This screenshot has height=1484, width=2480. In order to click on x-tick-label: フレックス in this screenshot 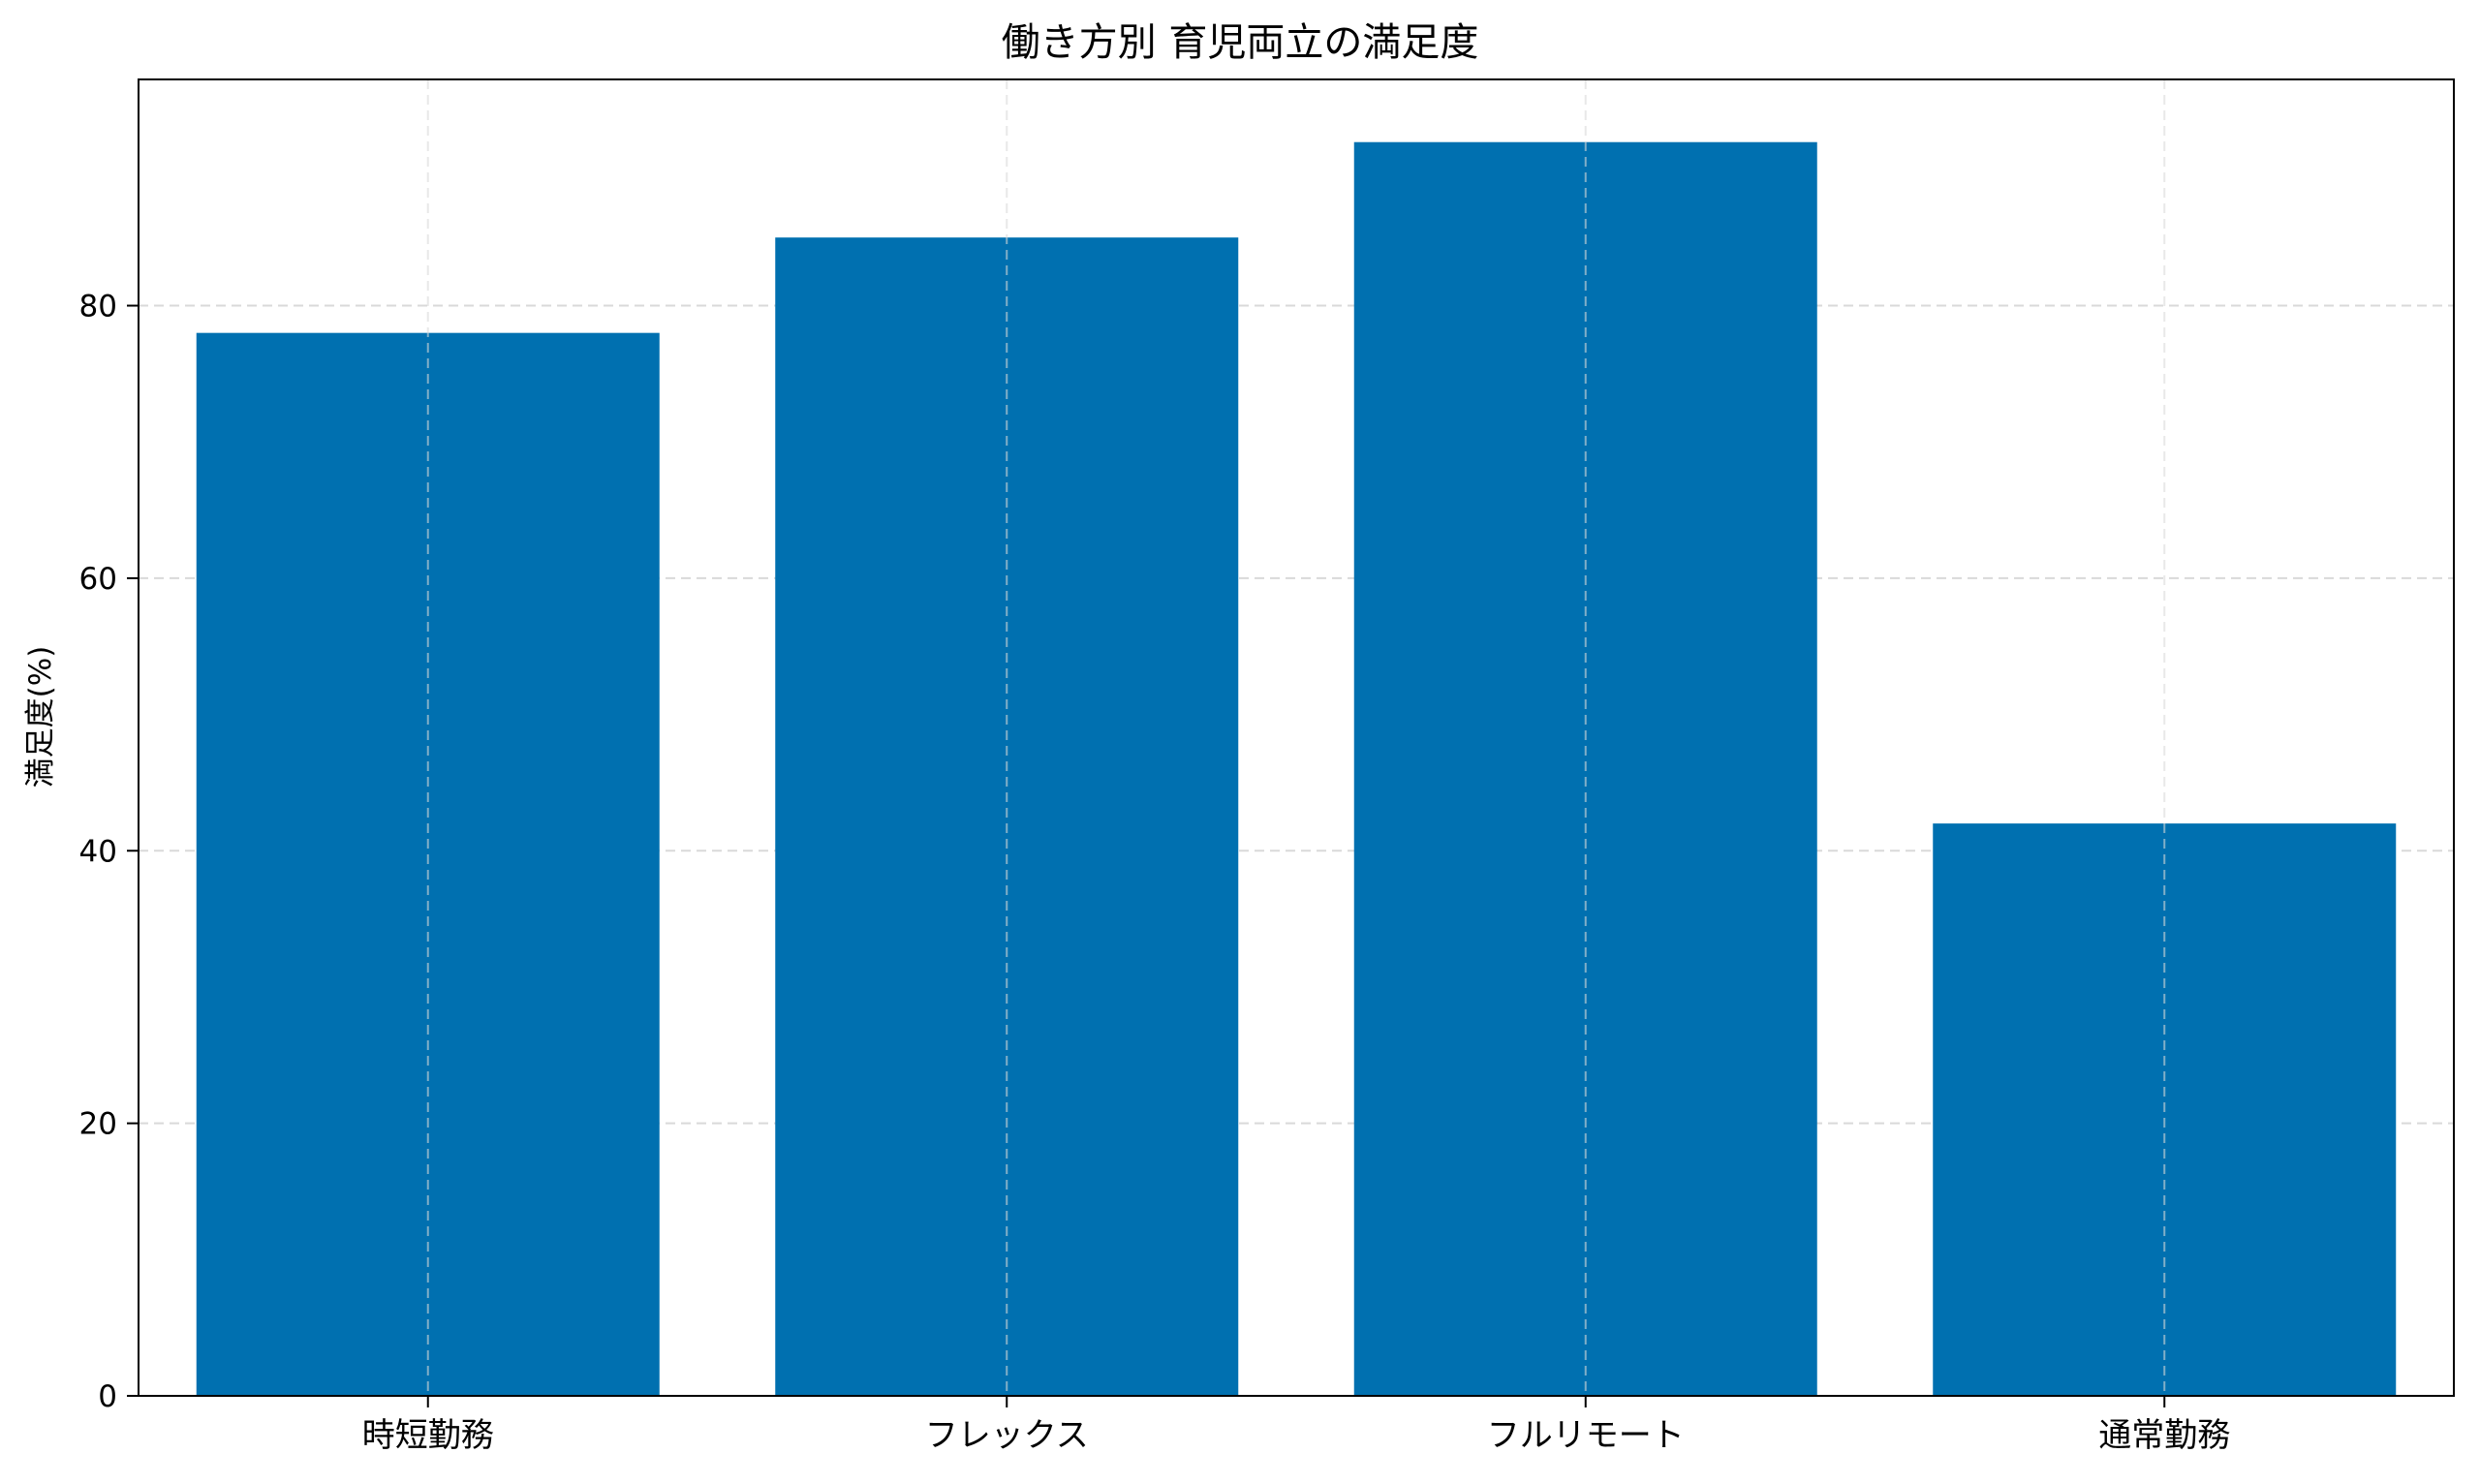, I will do `click(1007, 1435)`.